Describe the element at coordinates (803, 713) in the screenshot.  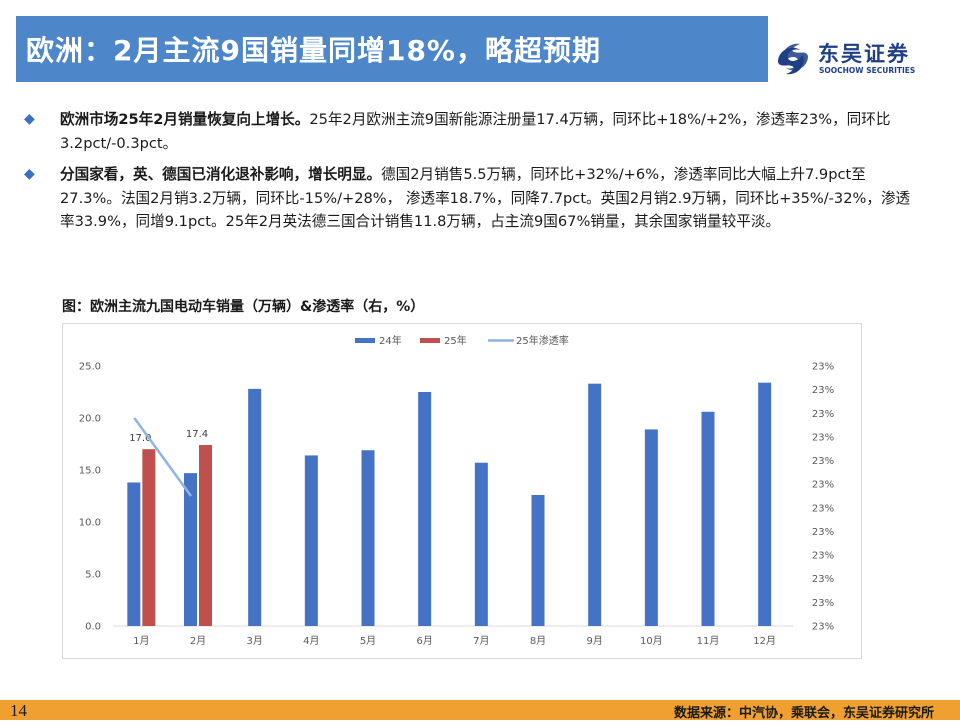
I see `data-source: 数据来源：中汽协，乘联会，东吴证券研究所` at that location.